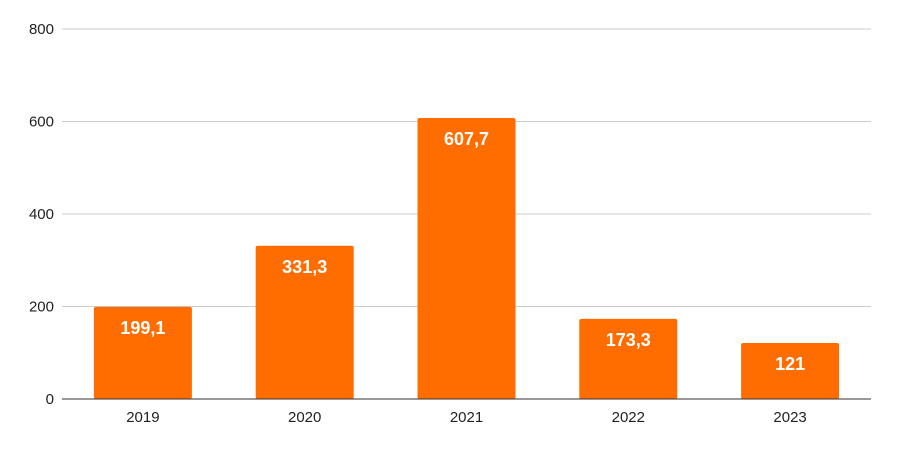  I want to click on bar-2022, so click(628, 358).